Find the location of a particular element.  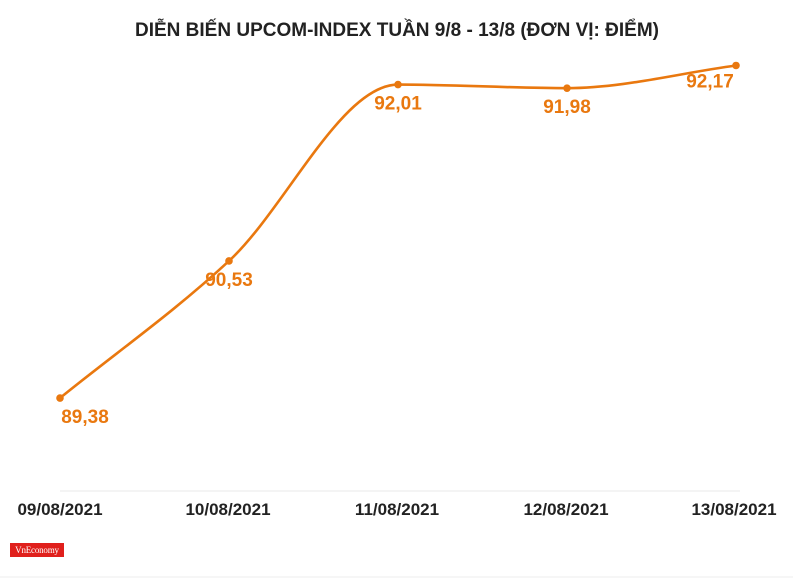

x-tick-label: 09/08/2021 is located at coordinates (59, 509).